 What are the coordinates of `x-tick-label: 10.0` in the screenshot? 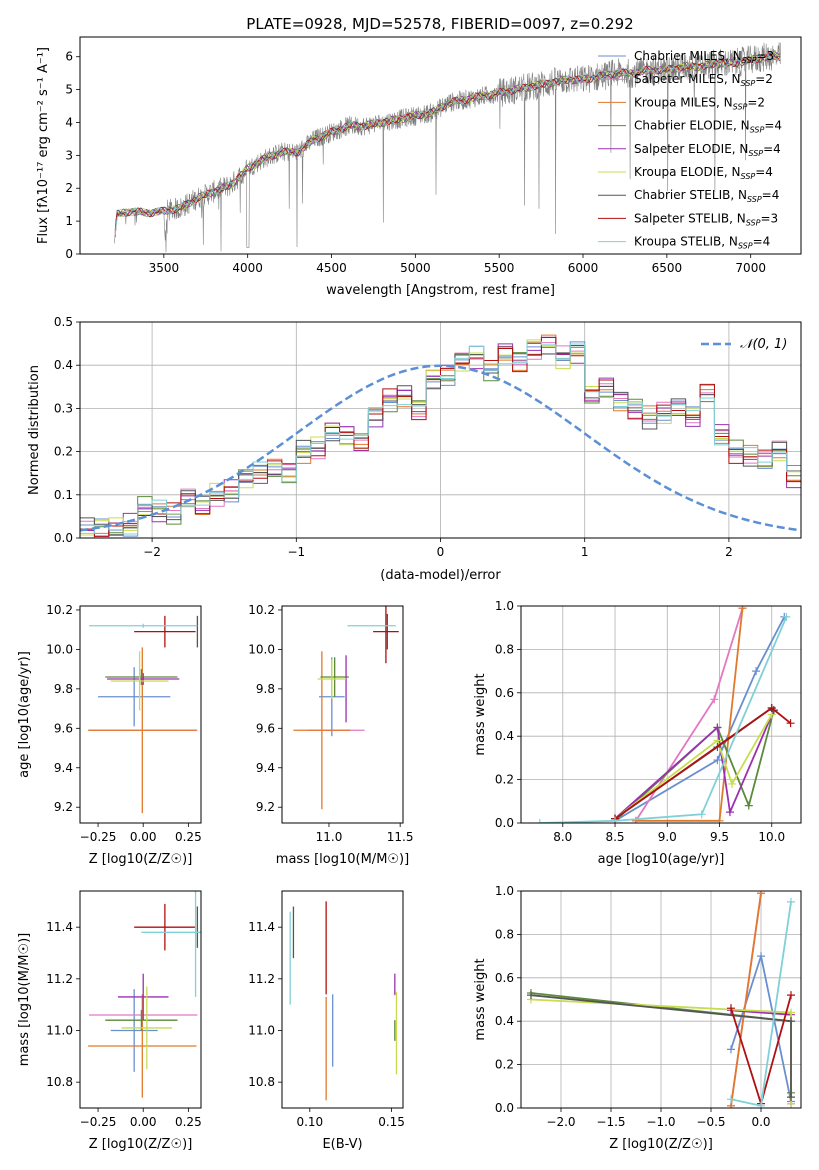 It's located at (771, 837).